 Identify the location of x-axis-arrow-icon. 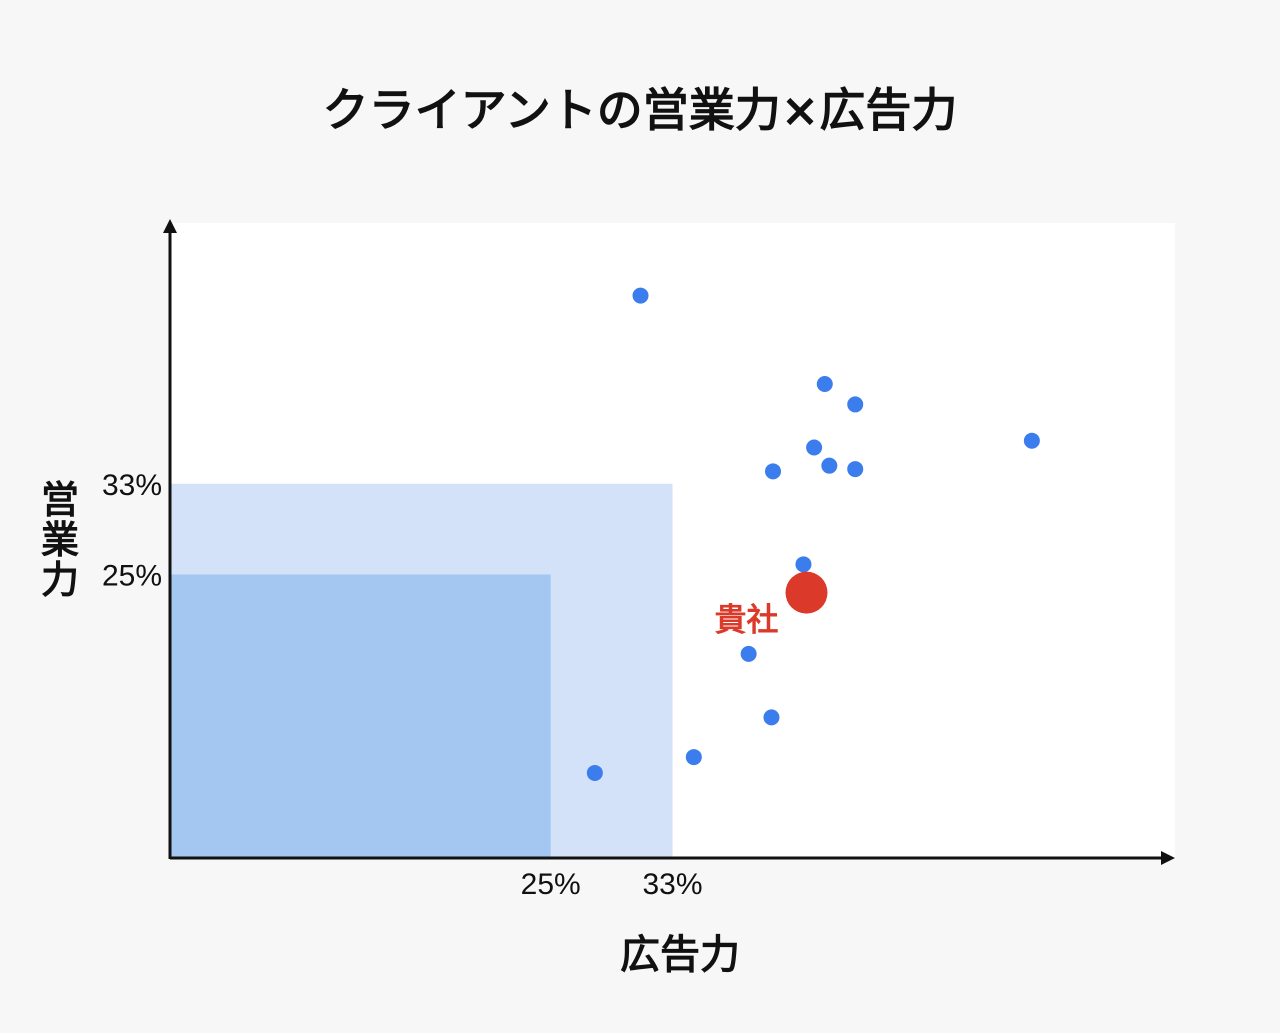
(1168, 858).